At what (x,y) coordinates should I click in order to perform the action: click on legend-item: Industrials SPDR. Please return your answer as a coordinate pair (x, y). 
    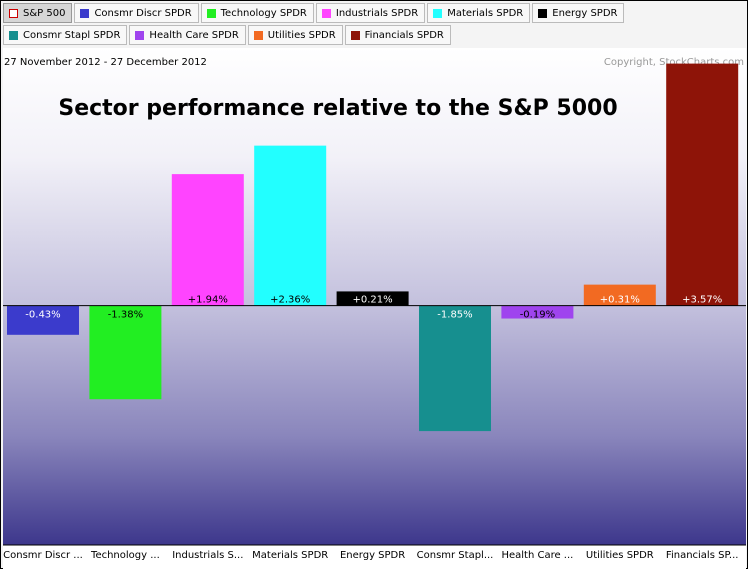
    Looking at the image, I should click on (370, 13).